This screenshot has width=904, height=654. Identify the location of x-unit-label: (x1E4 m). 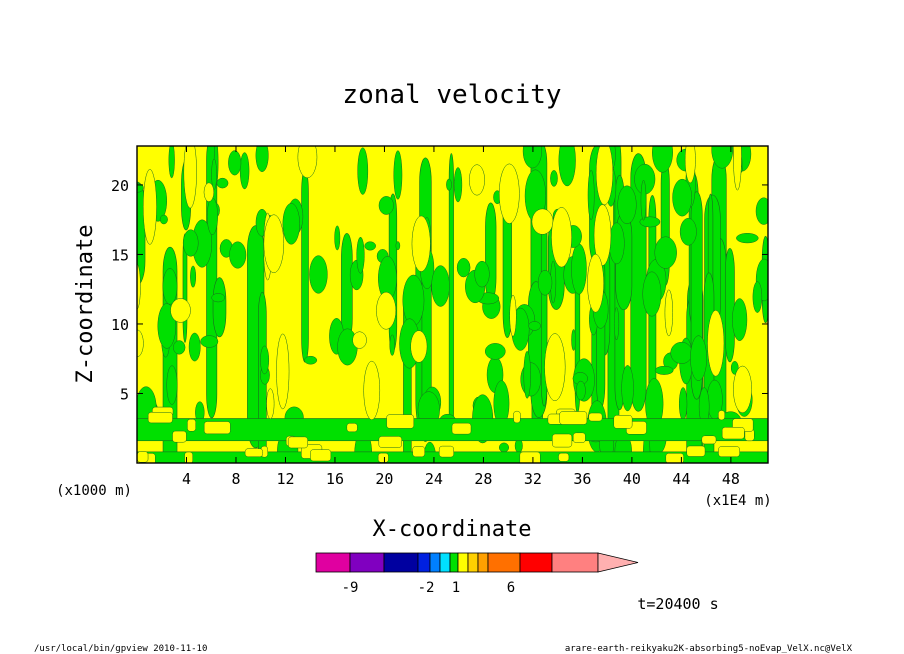
(737, 501).